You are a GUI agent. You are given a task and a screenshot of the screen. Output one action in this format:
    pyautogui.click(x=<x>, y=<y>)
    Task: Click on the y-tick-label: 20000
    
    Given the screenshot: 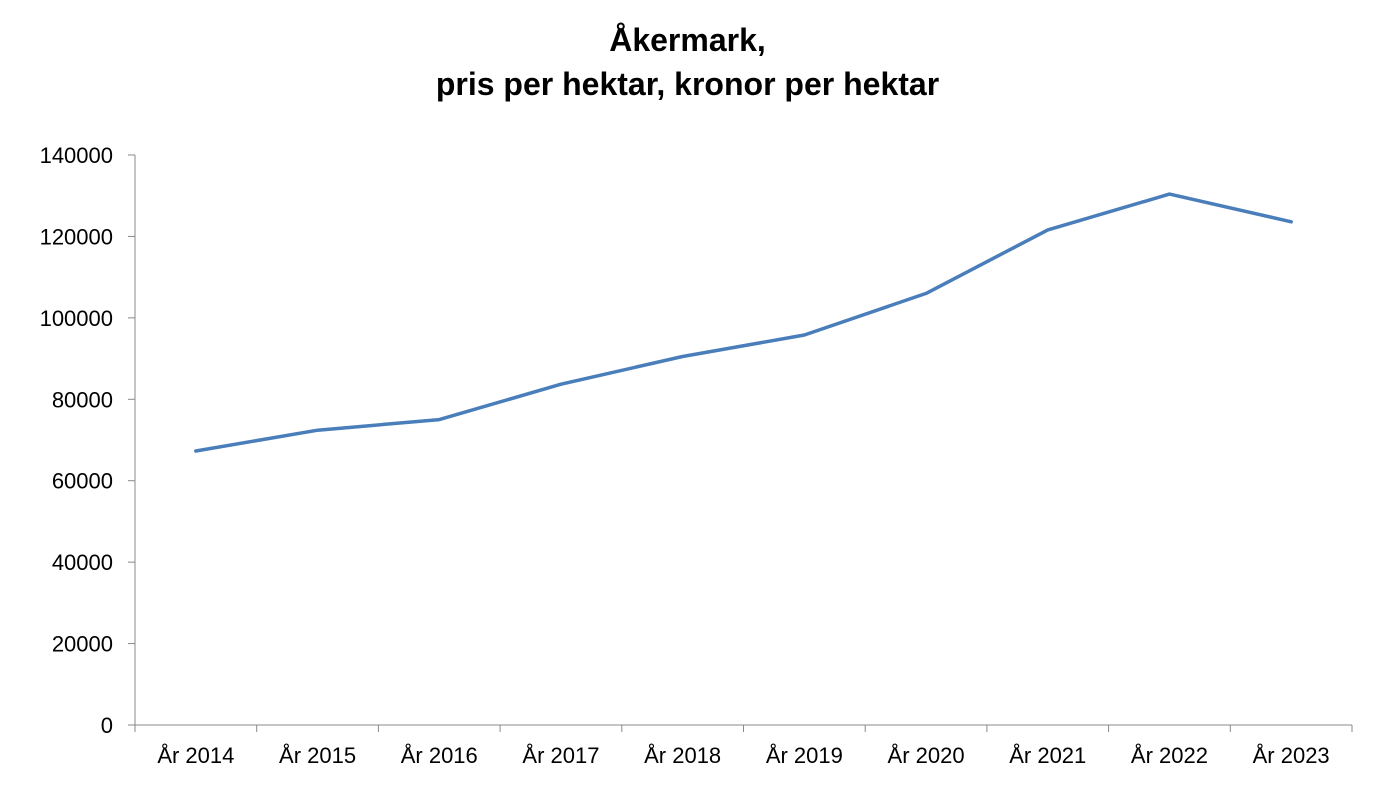 What is the action you would take?
    pyautogui.click(x=82, y=644)
    